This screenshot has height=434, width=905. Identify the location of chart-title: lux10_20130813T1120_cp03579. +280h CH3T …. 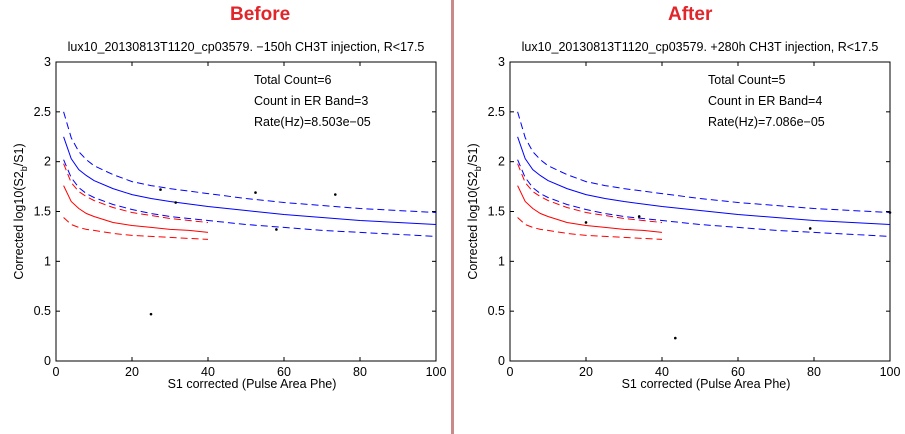
(700, 47).